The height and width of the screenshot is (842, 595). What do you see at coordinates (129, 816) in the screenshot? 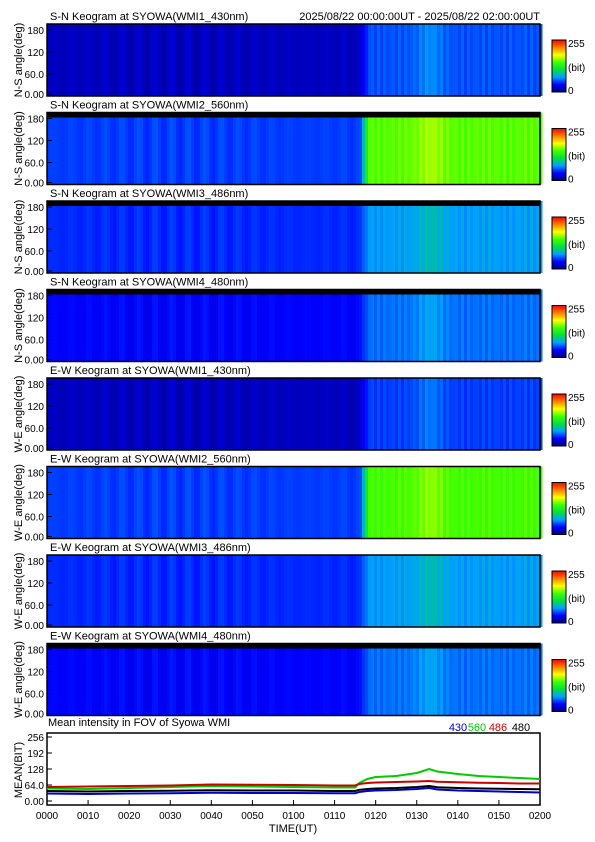
I see `x-tick-label: 0020` at bounding box center [129, 816].